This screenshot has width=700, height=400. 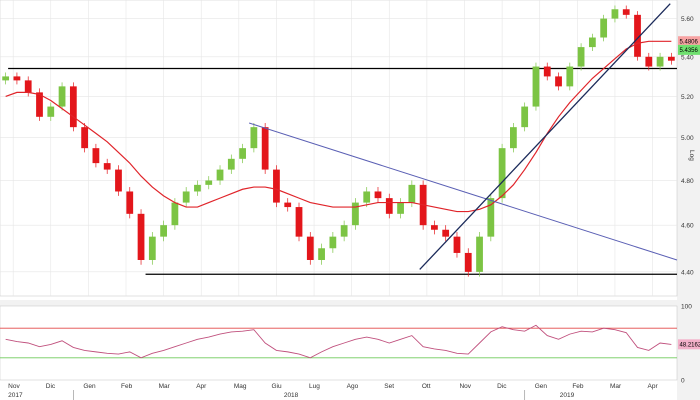 What do you see at coordinates (389, 386) in the screenshot?
I see `x-month-label: Set` at bounding box center [389, 386].